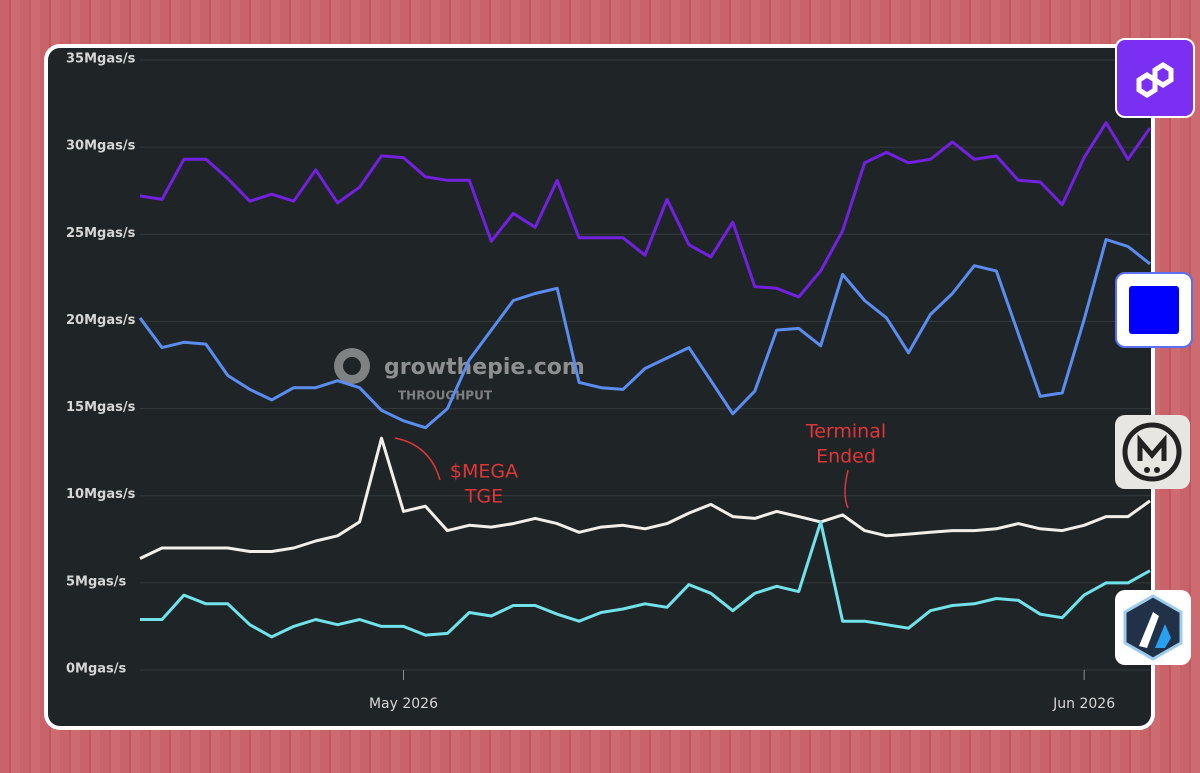 The height and width of the screenshot is (773, 1200). I want to click on y-tick-label: 35Mgas/s, so click(101, 59).